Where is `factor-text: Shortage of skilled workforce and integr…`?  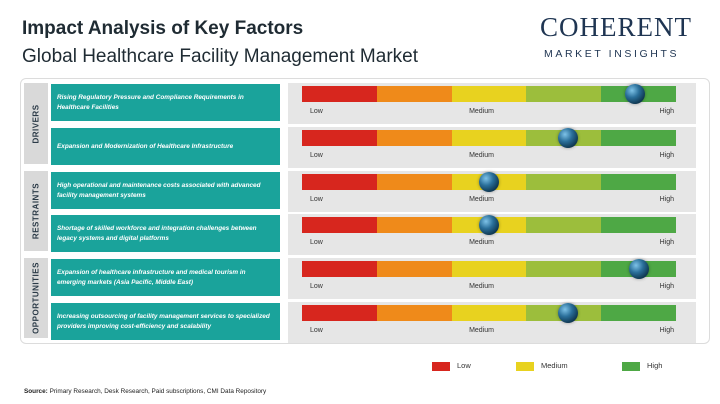
factor-text: Shortage of skilled workforce and integr… is located at coordinates (157, 233).